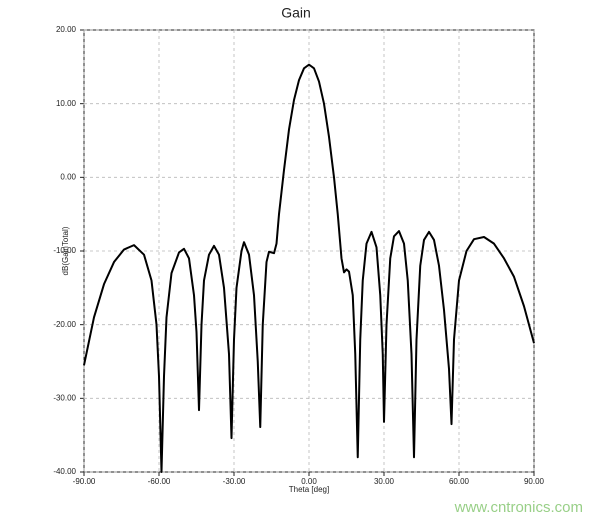 Image resolution: width=593 pixels, height=521 pixels. What do you see at coordinates (64, 471) in the screenshot?
I see `y-tick-label: -40.00` at bounding box center [64, 471].